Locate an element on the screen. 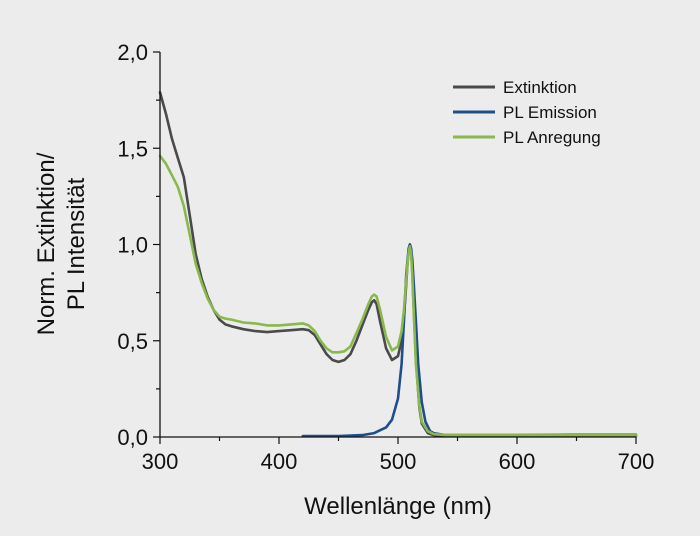 This screenshot has width=700, height=536. y-tick-label: 0,0 is located at coordinates (132, 437).